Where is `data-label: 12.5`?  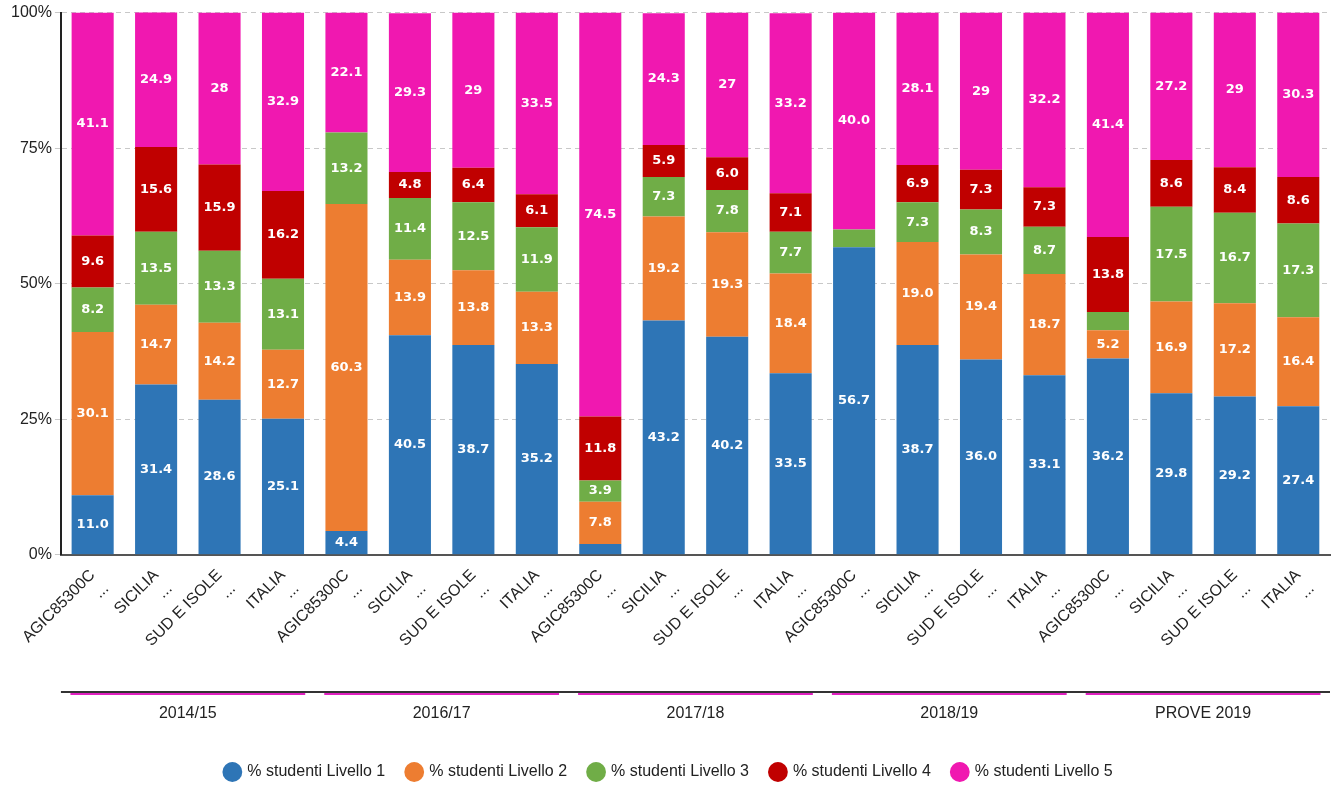
data-label: 12.5 is located at coordinates (473, 235).